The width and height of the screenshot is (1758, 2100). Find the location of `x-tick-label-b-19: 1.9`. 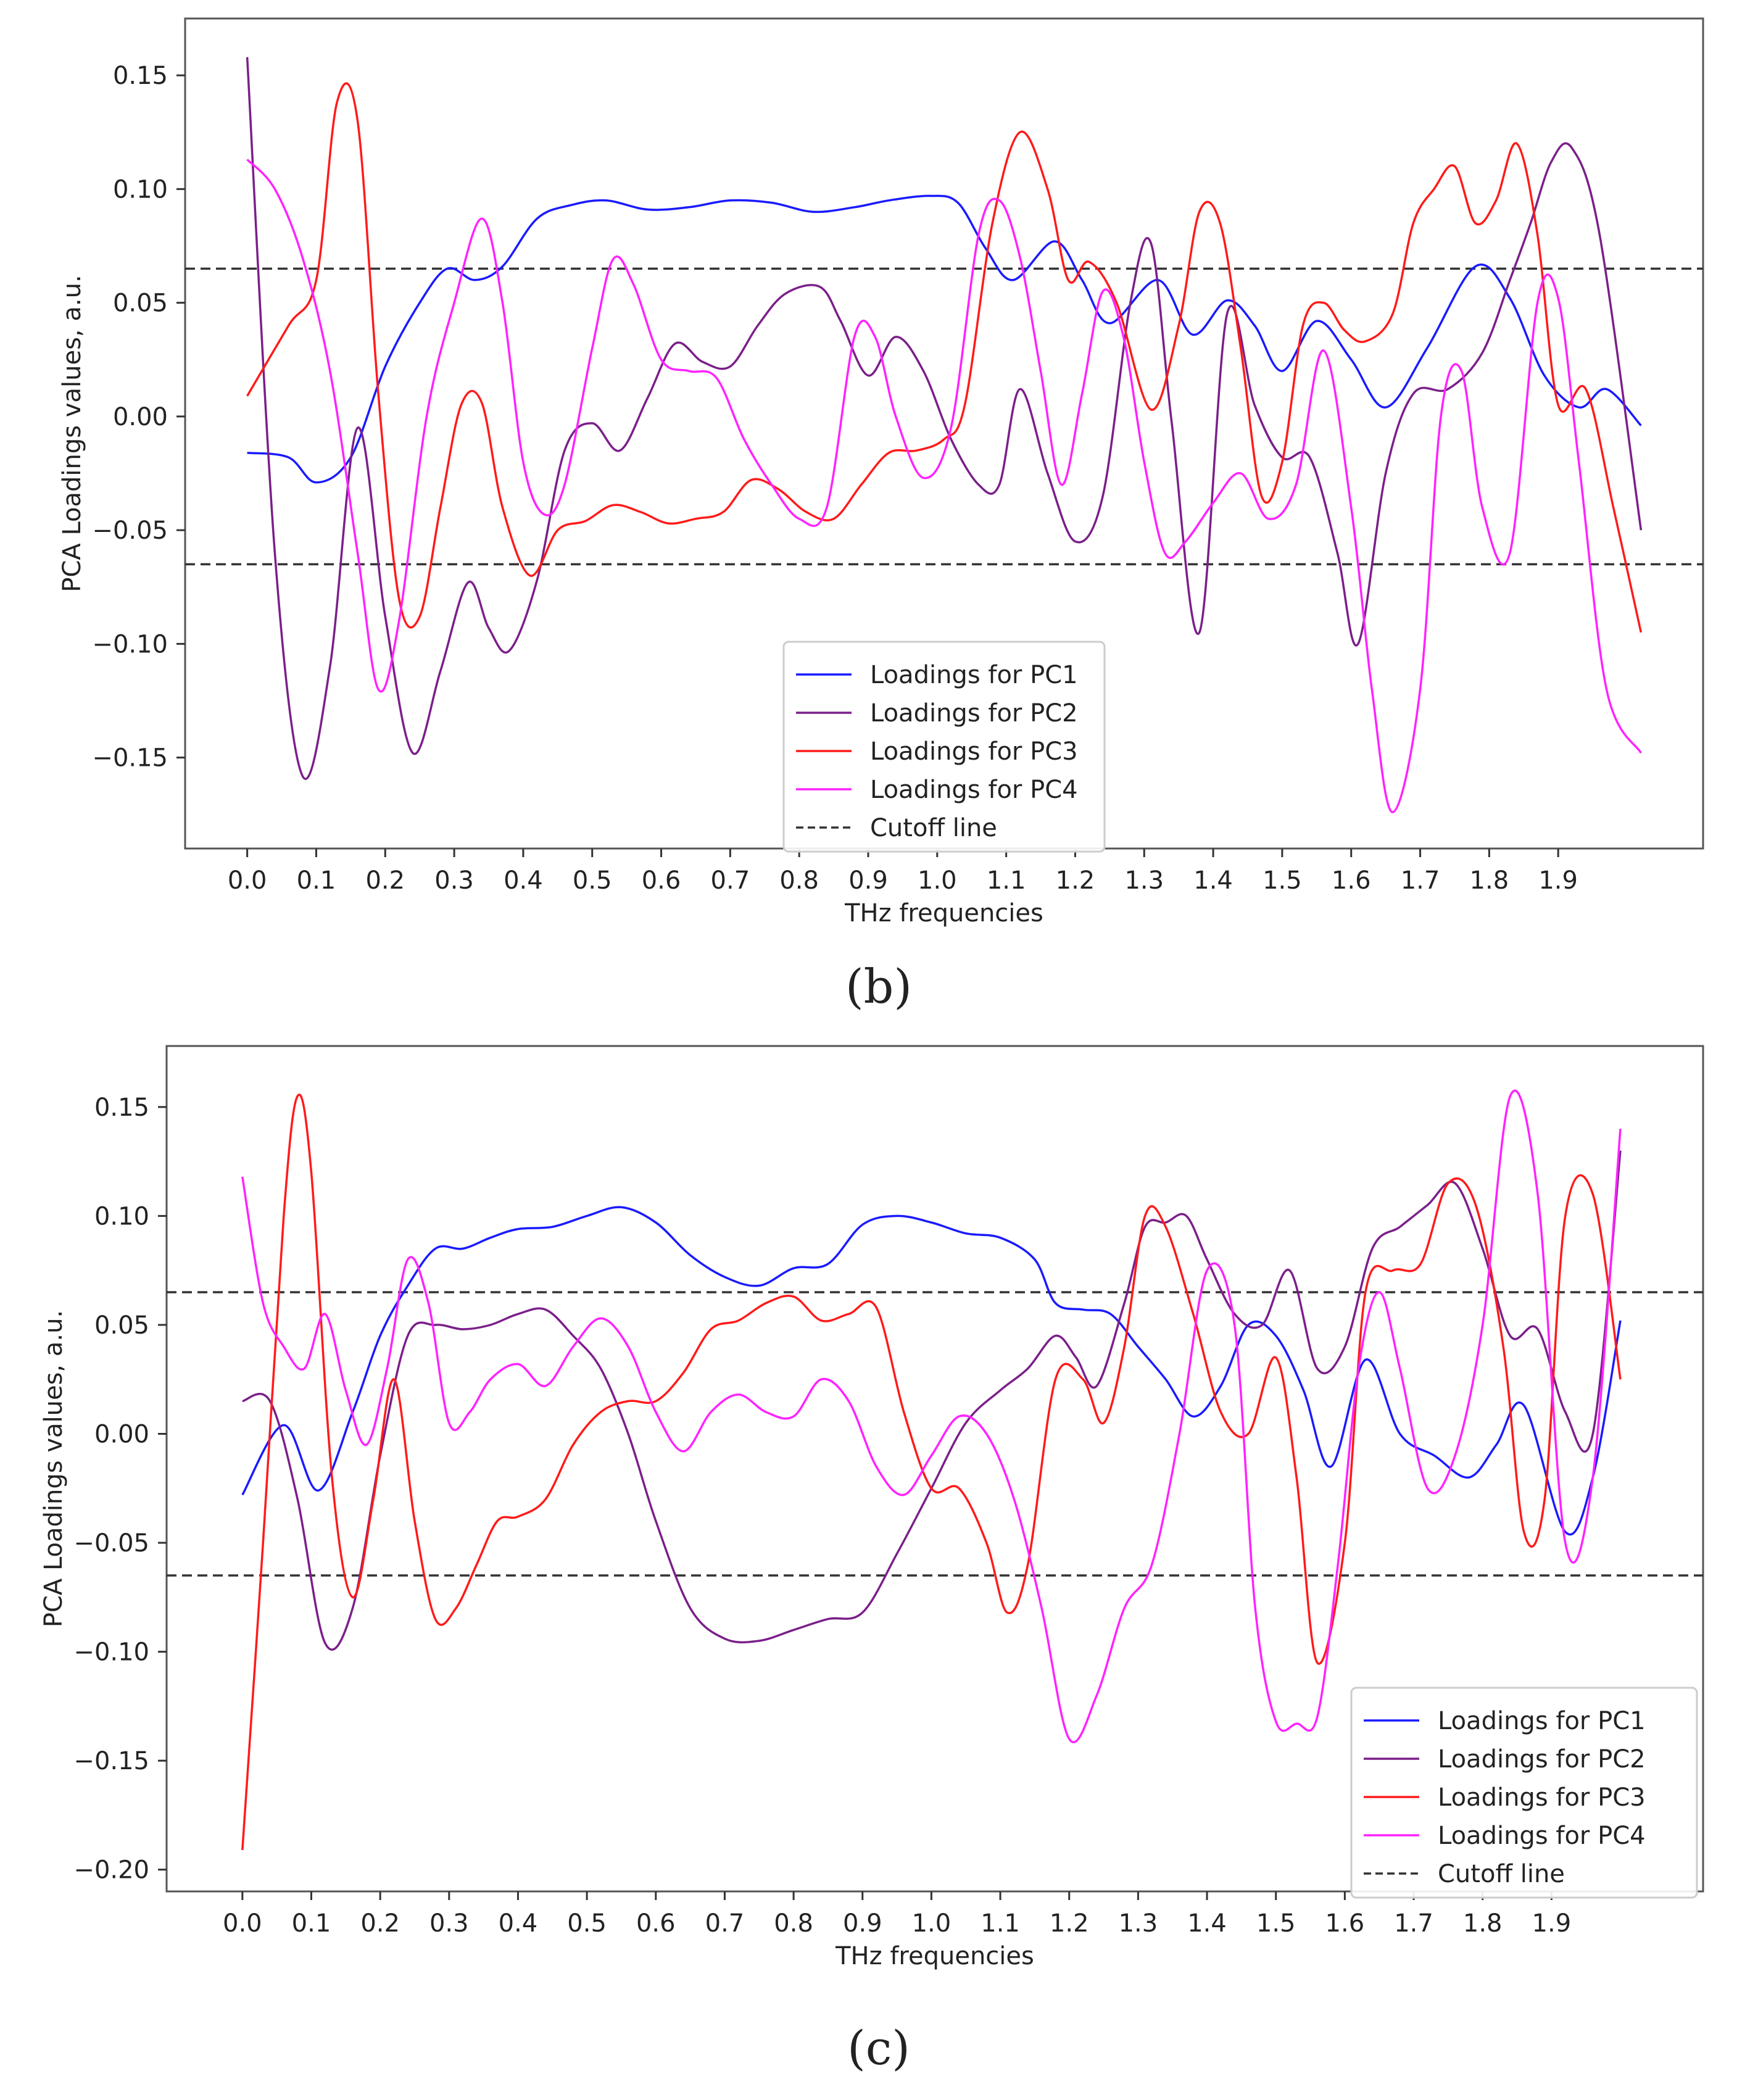

x-tick-label-b-19: 1.9 is located at coordinates (1558, 880).